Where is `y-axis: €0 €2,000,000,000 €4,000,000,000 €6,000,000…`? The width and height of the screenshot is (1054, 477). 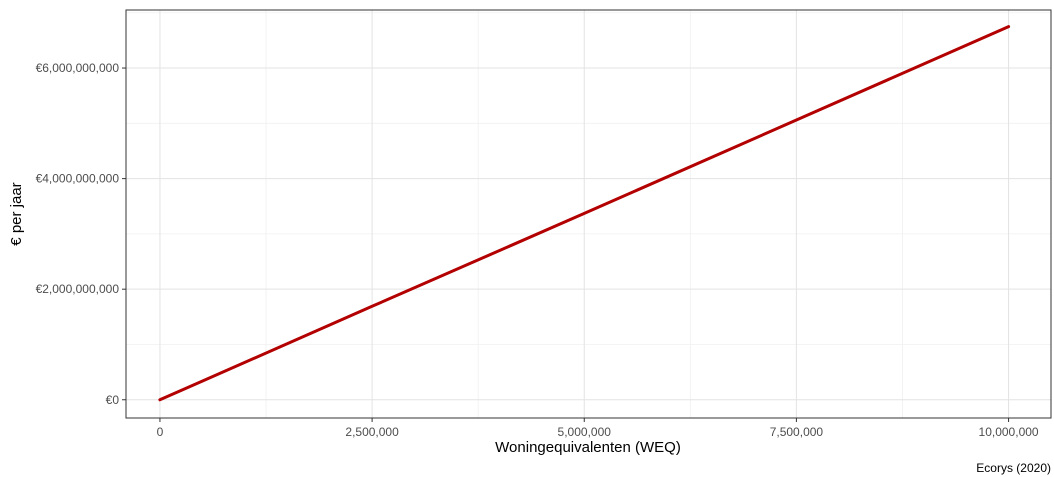
y-axis: €0 €2,000,000,000 €4,000,000,000 €6,000,000… is located at coordinates (81, 234).